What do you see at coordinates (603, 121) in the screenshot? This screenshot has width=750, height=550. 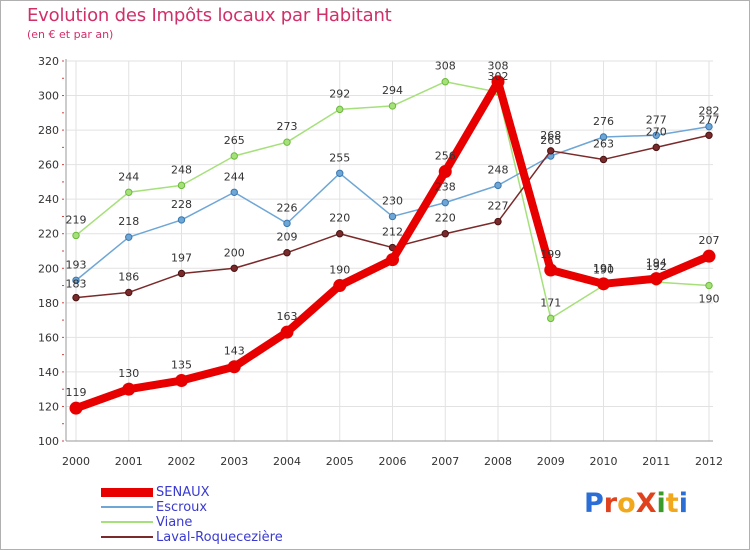 I see `data-label: 276` at bounding box center [603, 121].